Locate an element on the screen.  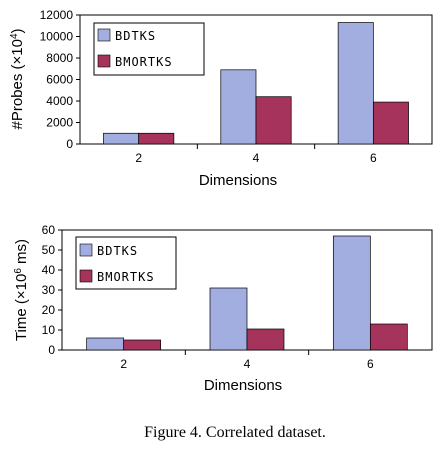
legend-frame-time is located at coordinates (126, 263).